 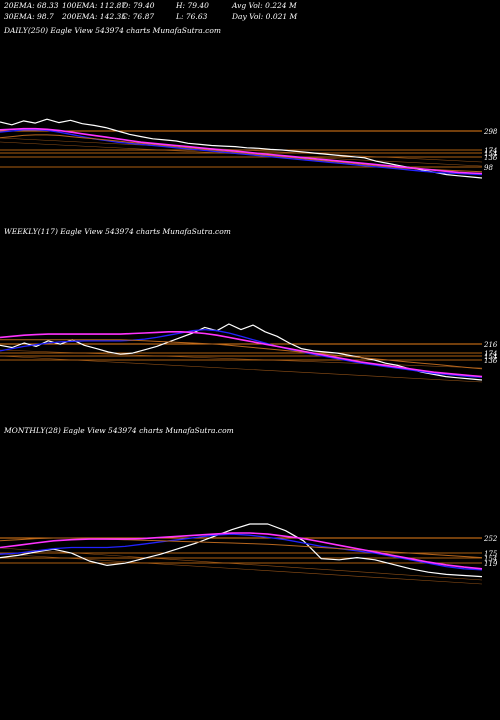 I want to click on low-label: L: 76.63, so click(x=192, y=16).